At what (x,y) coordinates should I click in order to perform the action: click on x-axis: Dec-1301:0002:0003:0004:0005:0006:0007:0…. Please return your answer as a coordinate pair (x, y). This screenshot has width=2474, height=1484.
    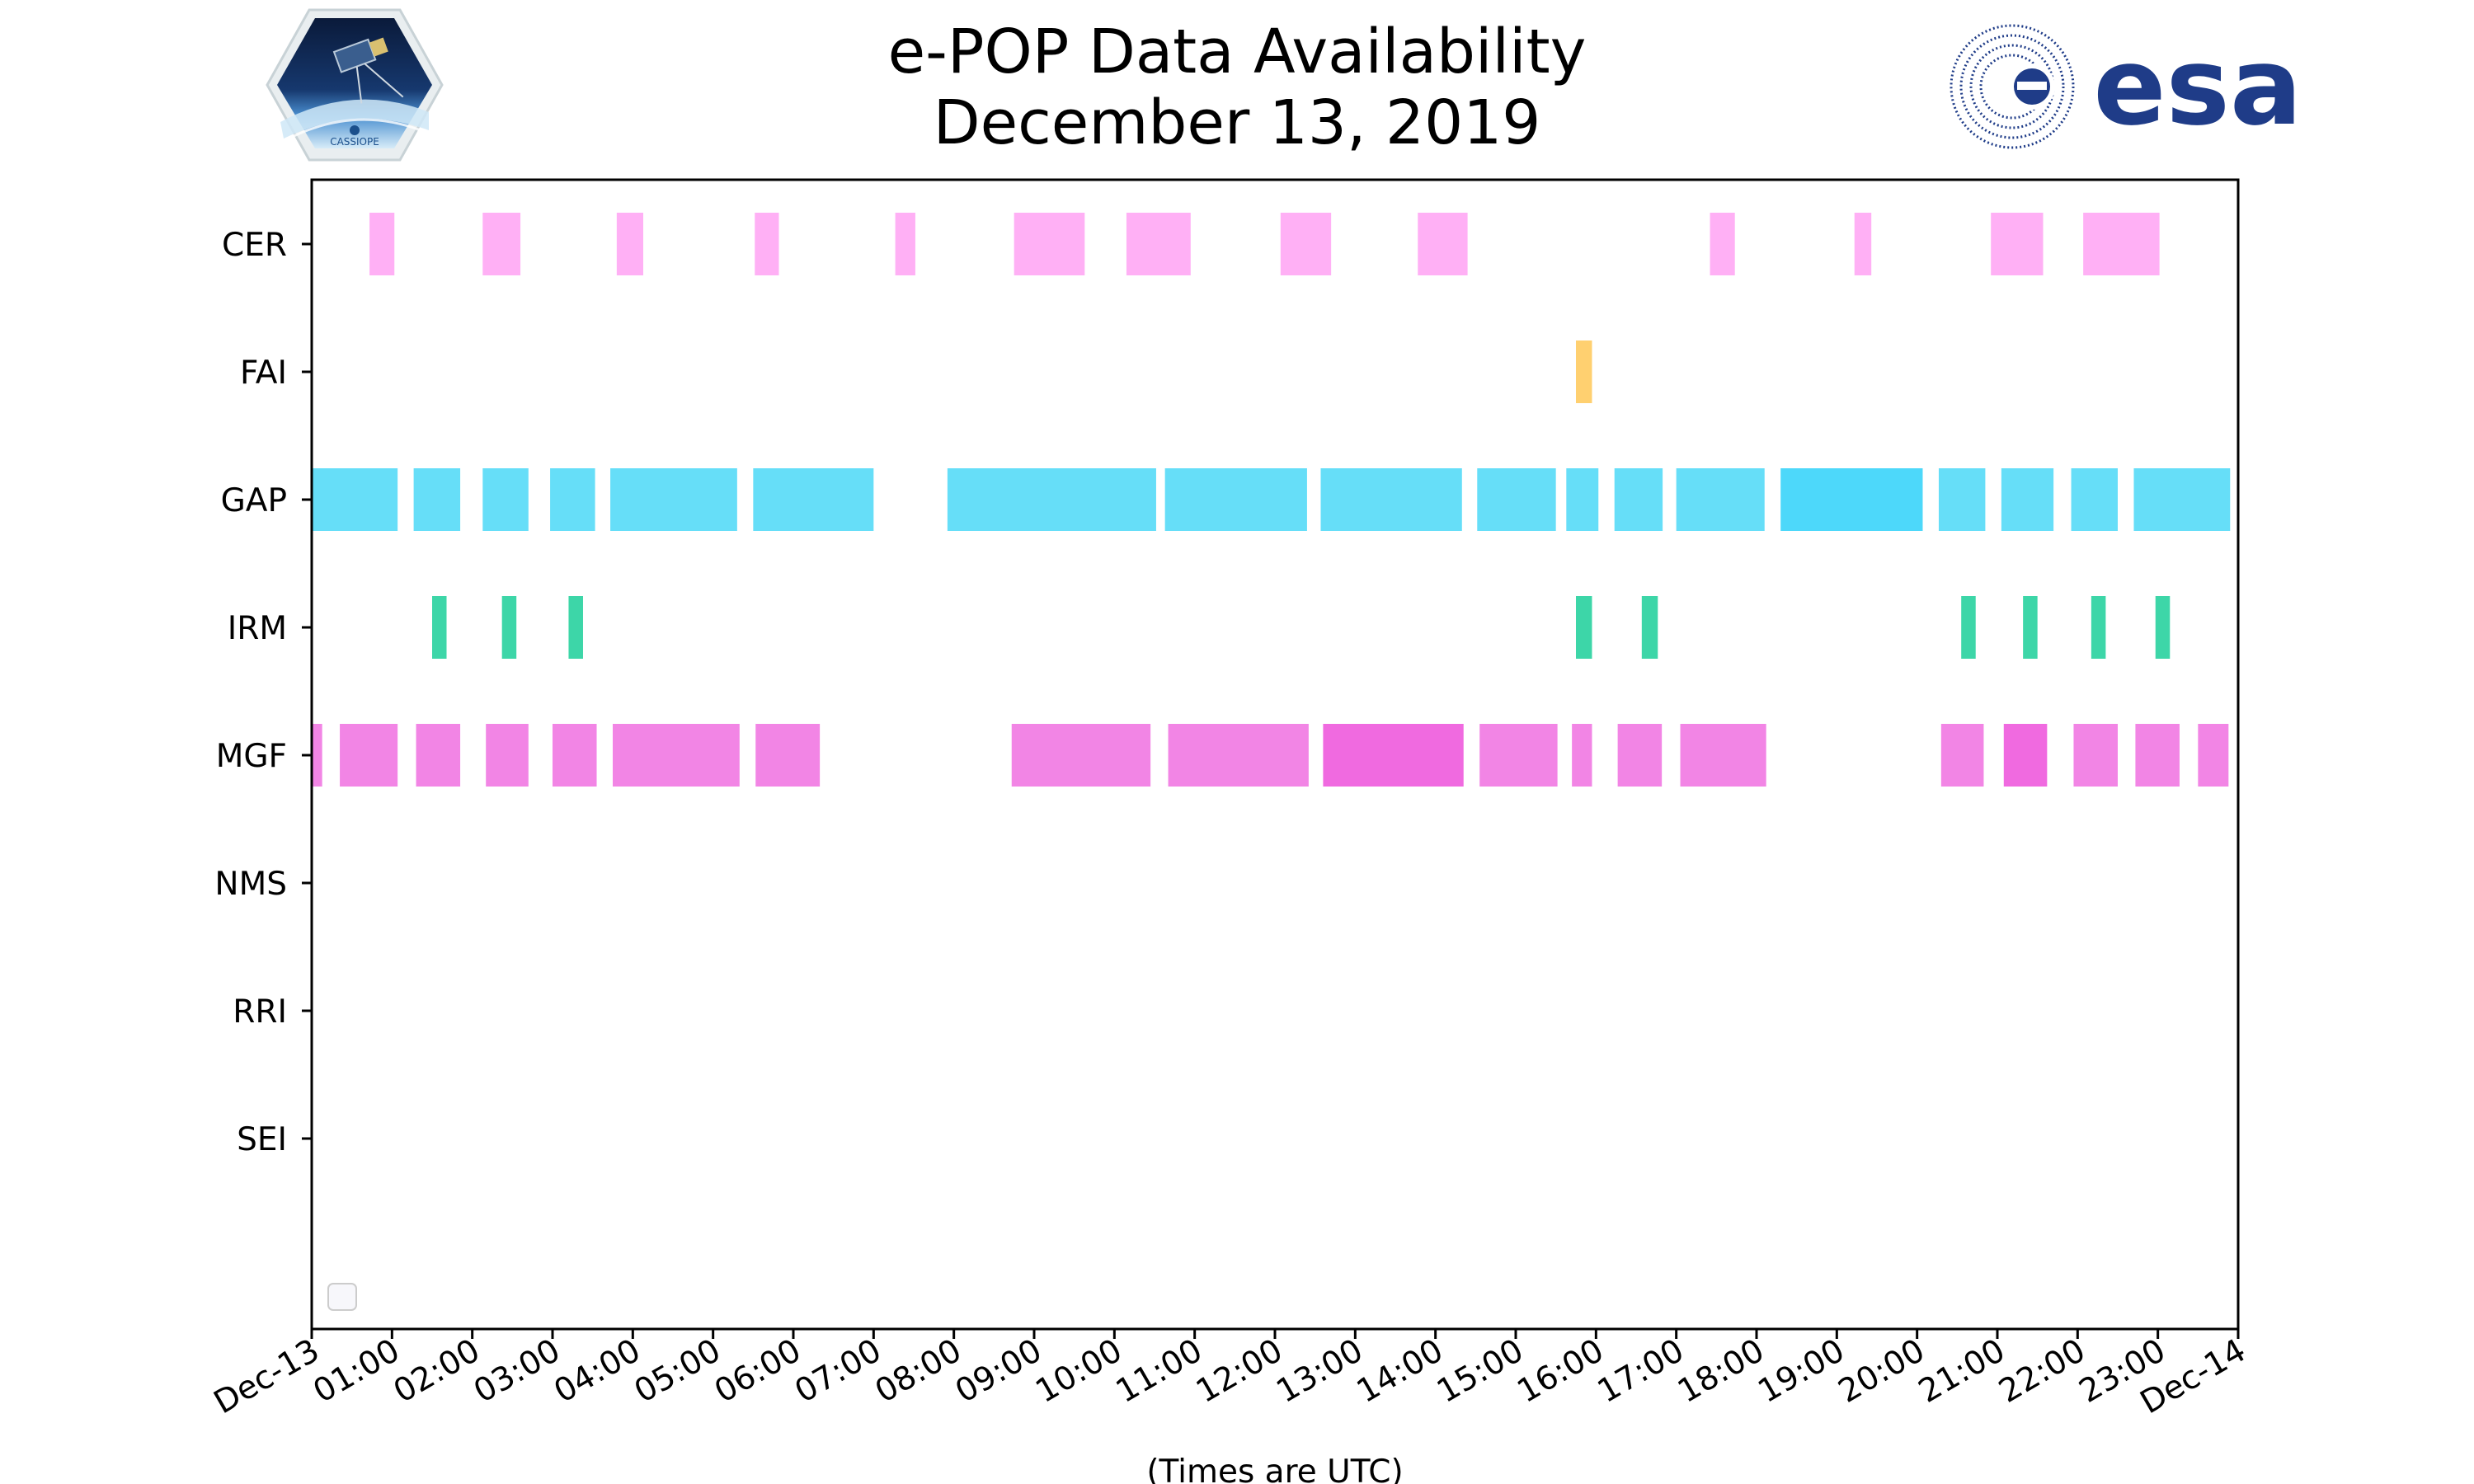
    Looking at the image, I should click on (1230, 1375).